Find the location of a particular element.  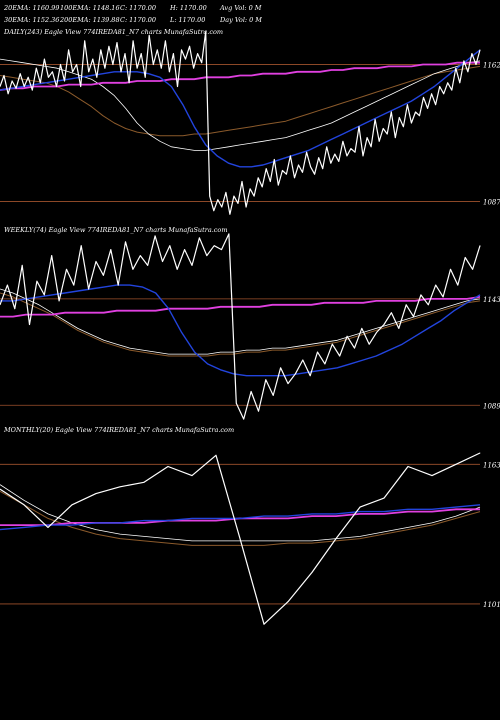

header-label: Avg Vol: is located at coordinates (233, 8).